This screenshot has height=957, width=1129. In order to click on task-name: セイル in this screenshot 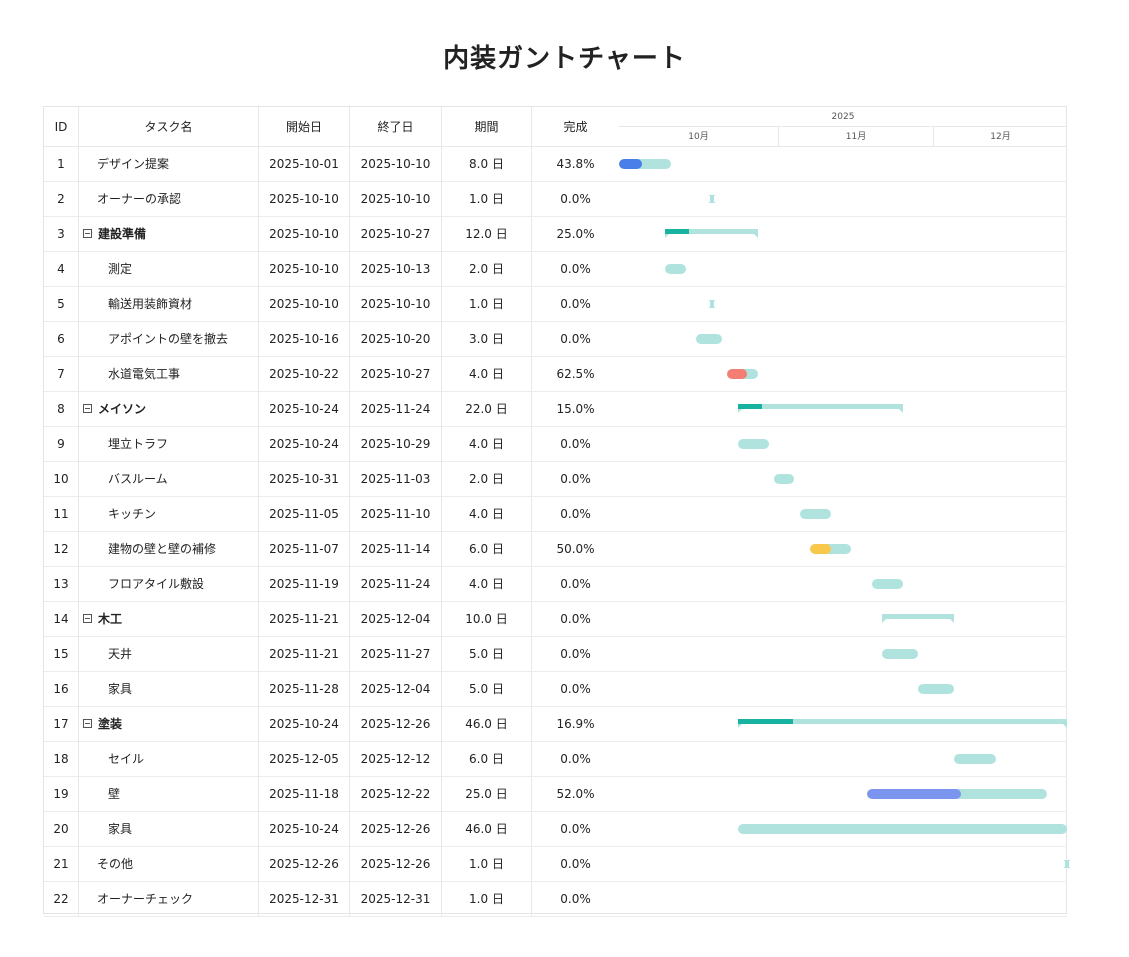, I will do `click(169, 759)`.